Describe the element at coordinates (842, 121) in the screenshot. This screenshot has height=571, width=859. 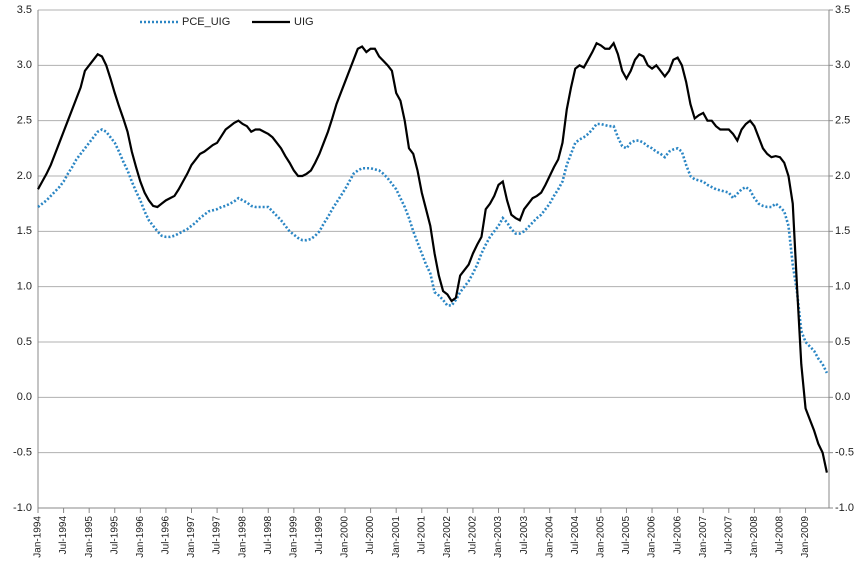
I see `y2-tick-label: 2.5` at that location.